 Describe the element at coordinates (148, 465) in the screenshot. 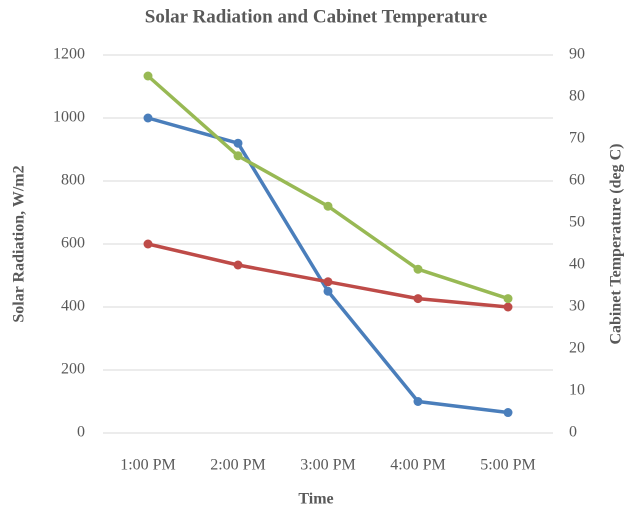

I see `x-tick-label: 1:00 PM` at that location.